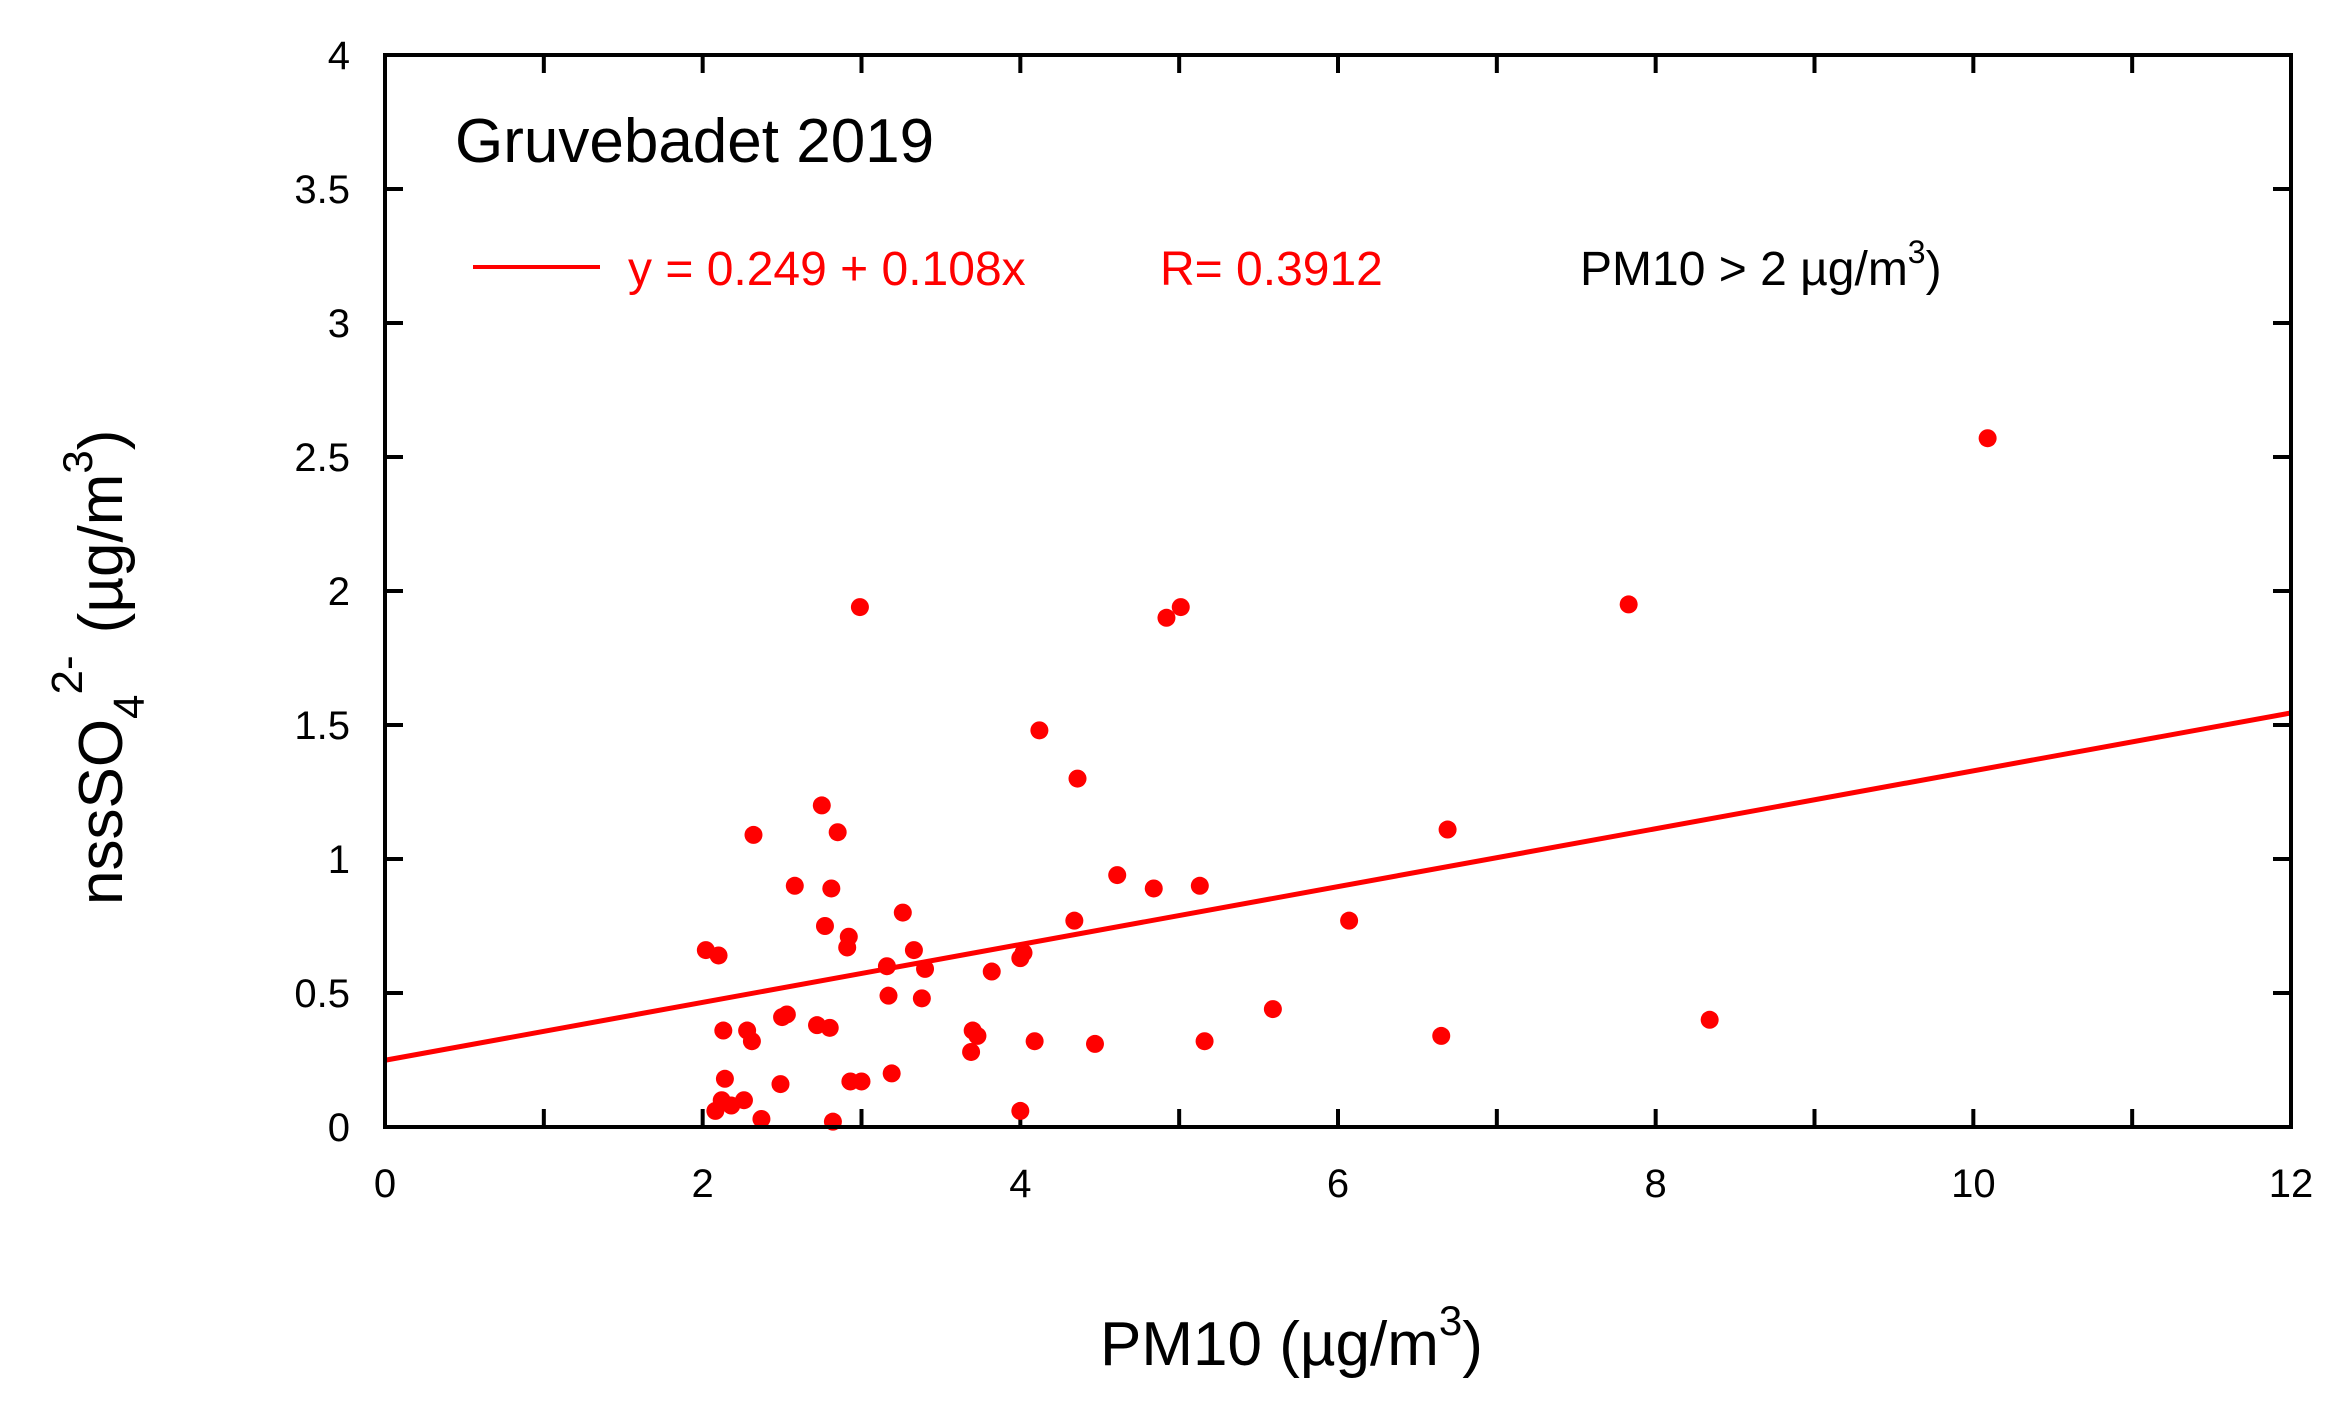 This screenshot has width=2345, height=1410. Describe the element at coordinates (339, 860) in the screenshot. I see `y-tick-label: 1` at that location.